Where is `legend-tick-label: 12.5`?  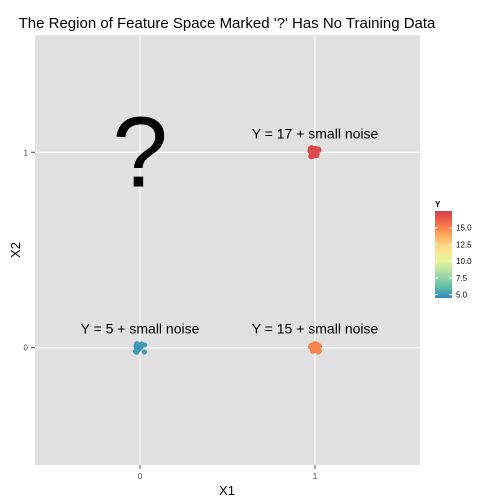
legend-tick-label: 12.5 is located at coordinates (464, 244).